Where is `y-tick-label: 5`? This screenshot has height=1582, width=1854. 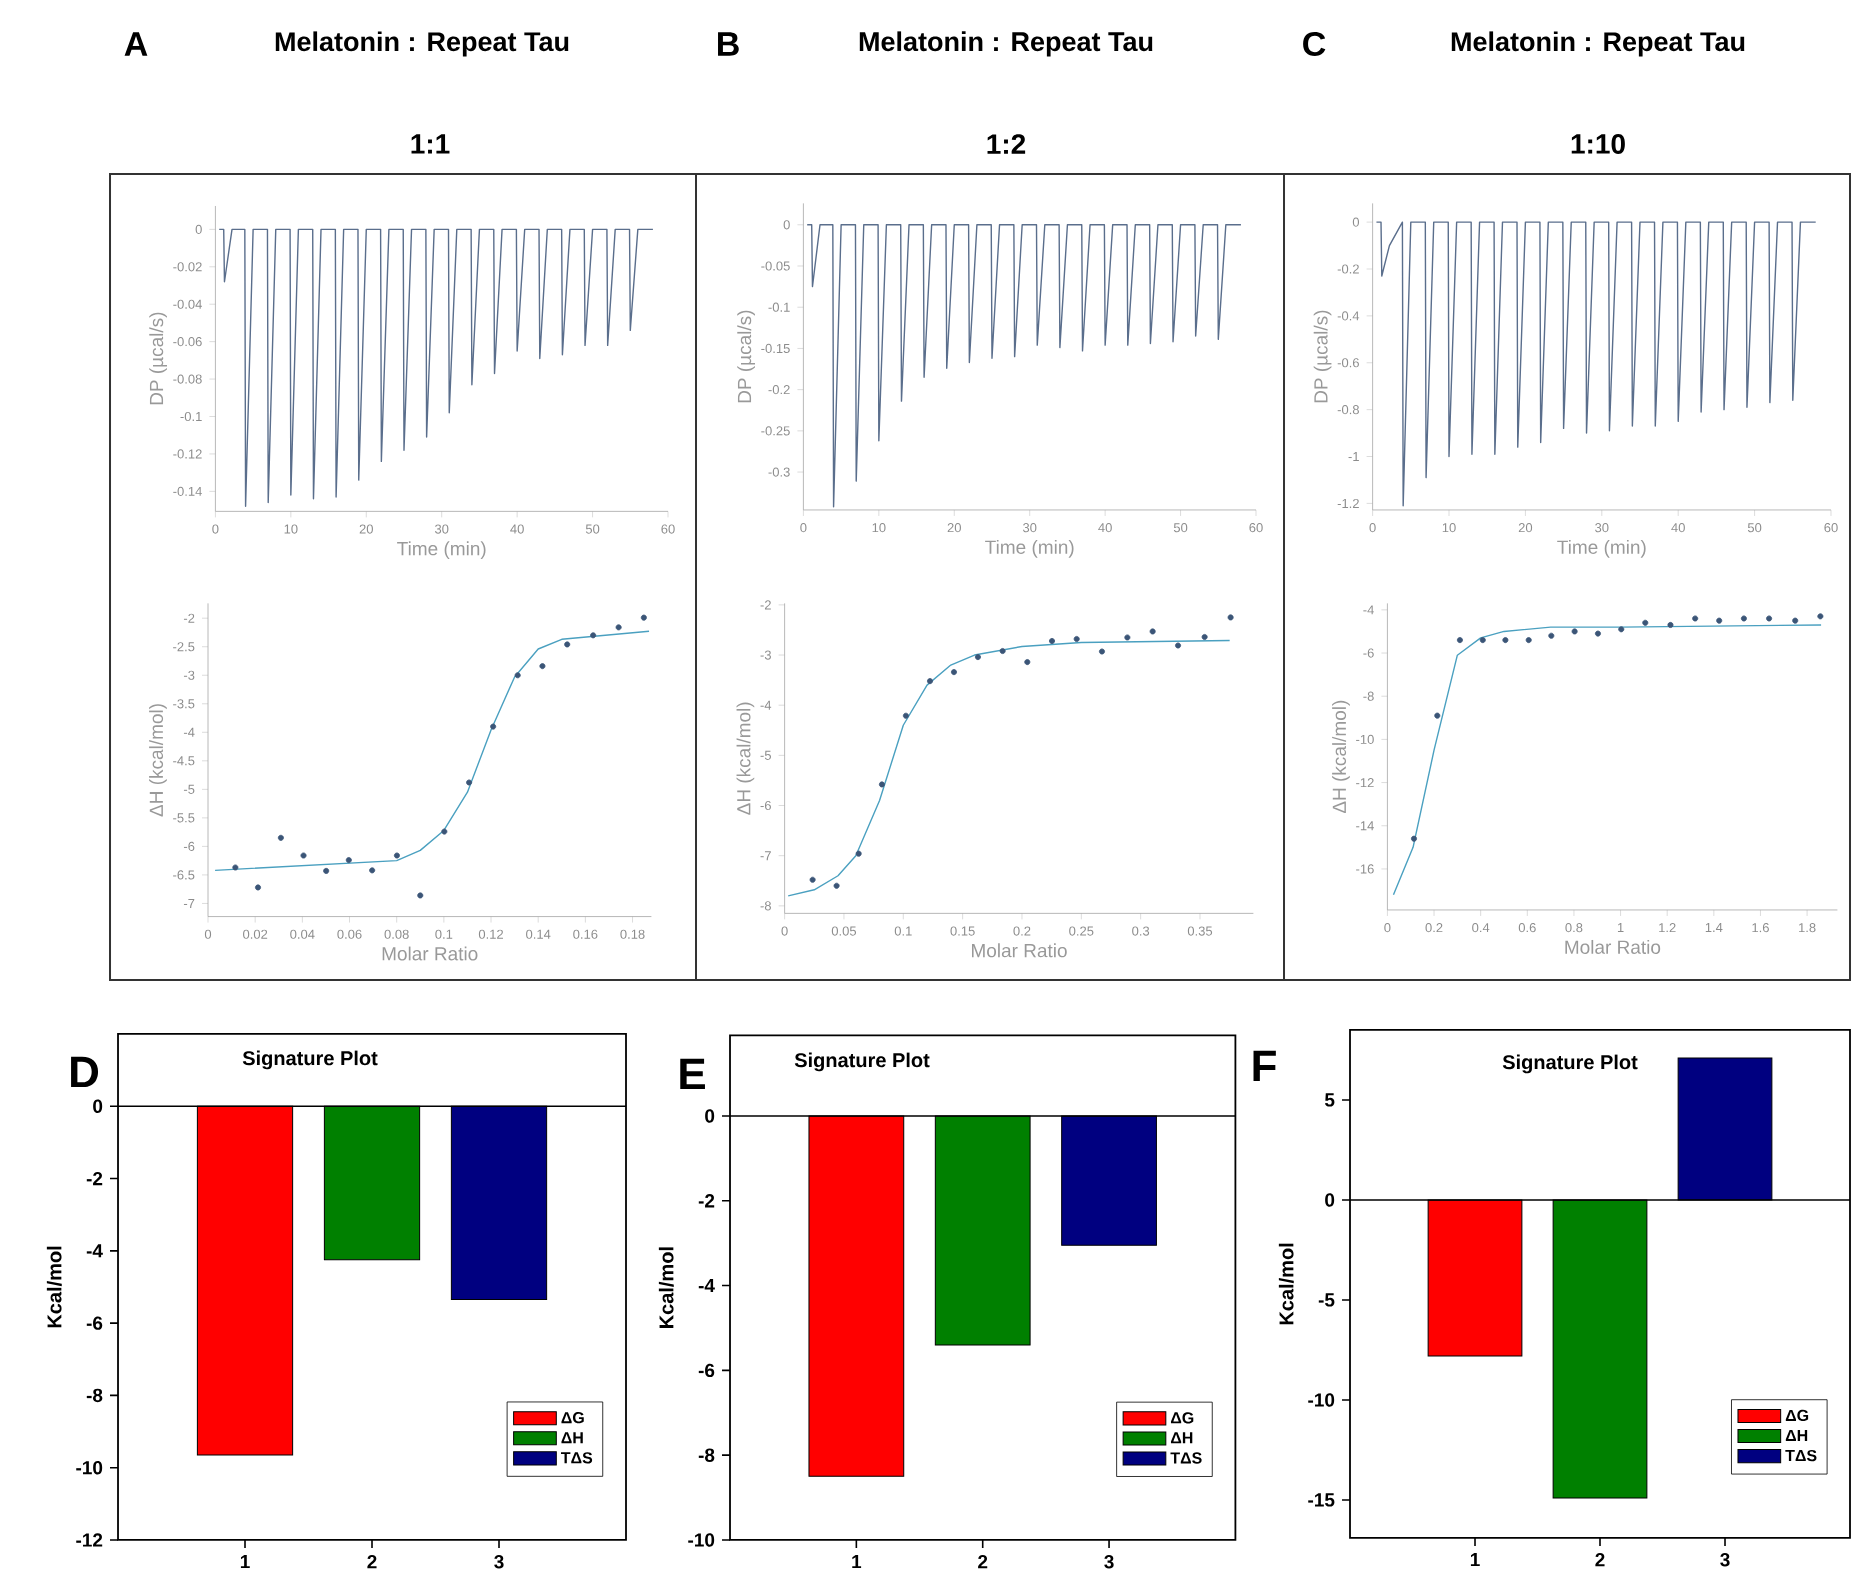 y-tick-label: 5 is located at coordinates (1329, 1100).